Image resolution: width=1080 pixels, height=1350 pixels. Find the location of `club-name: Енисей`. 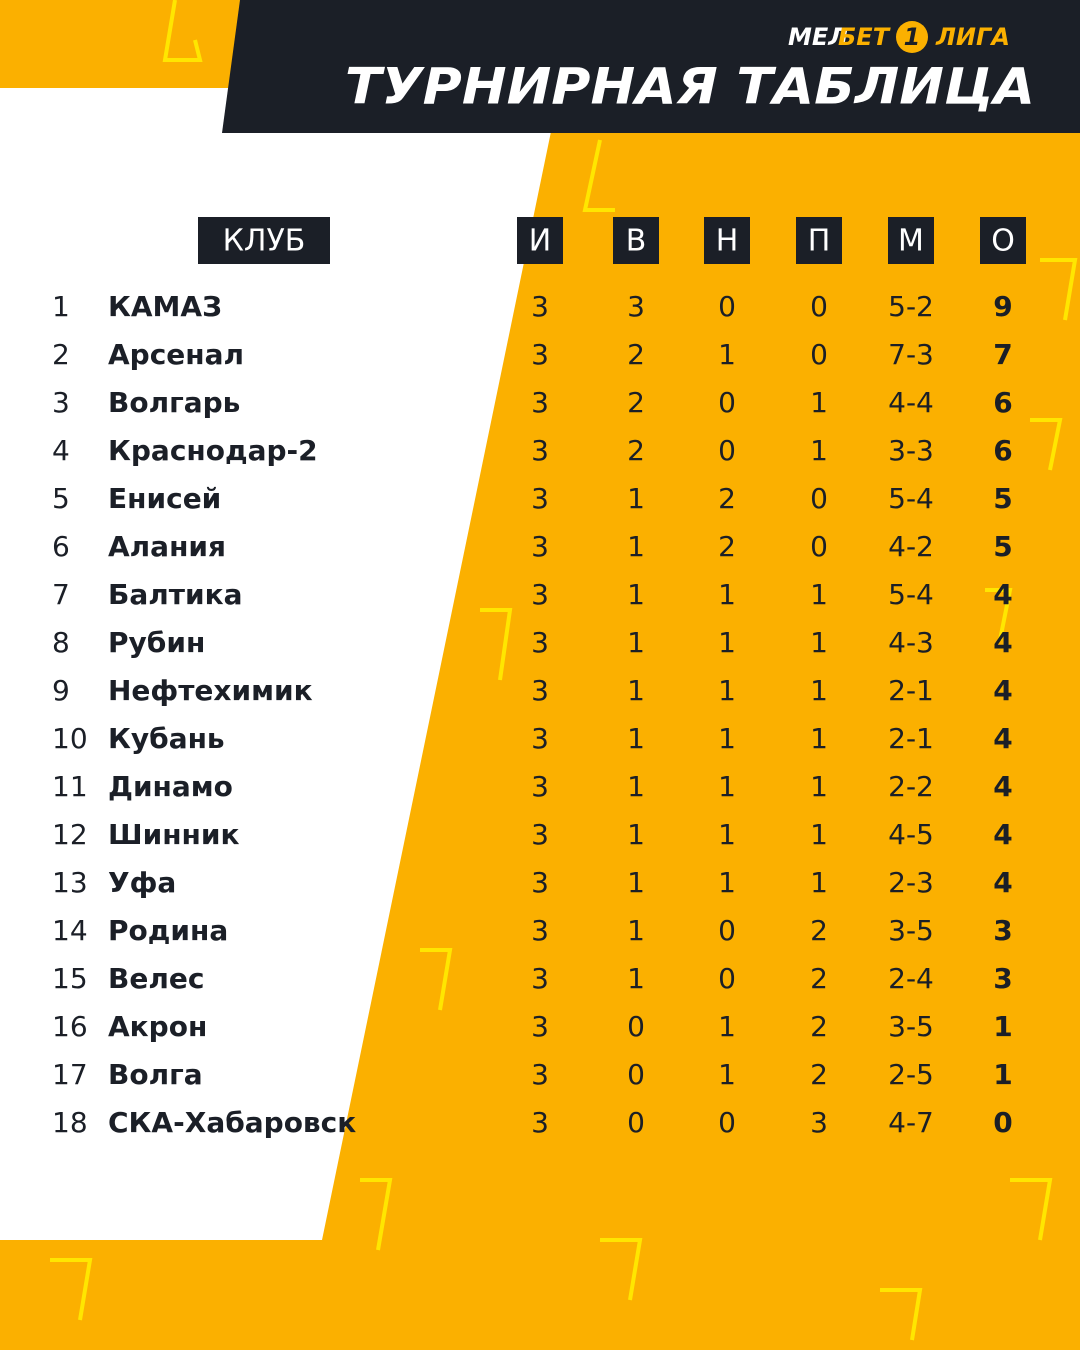

club-name: Енисей is located at coordinates (164, 498).